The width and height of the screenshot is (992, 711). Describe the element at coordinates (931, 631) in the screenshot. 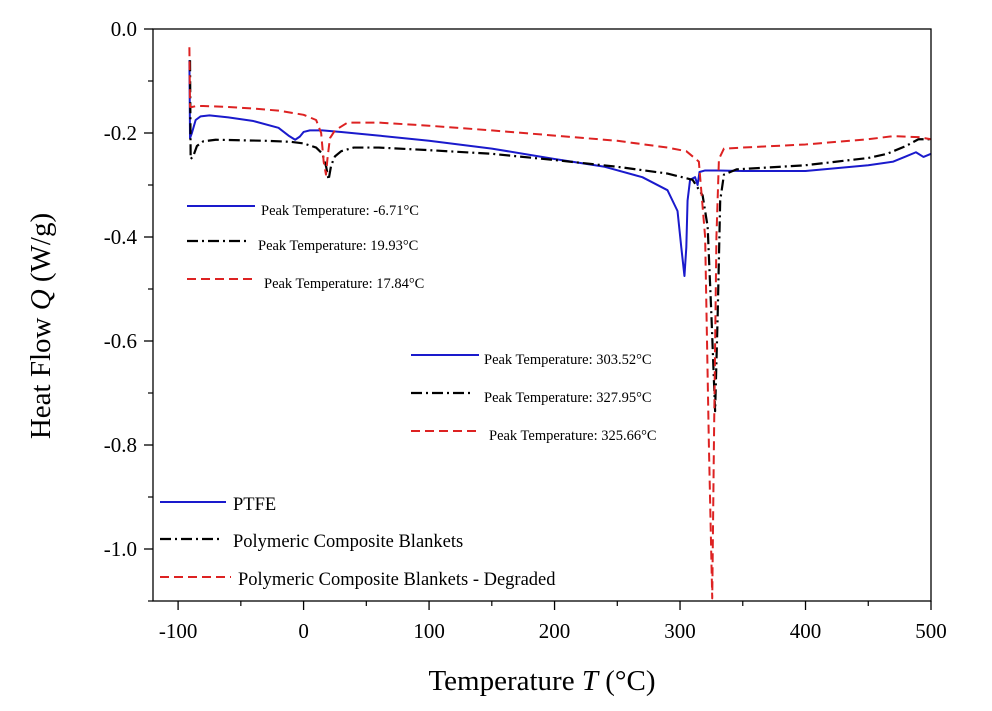

I see `x-tick-label: 500` at that location.